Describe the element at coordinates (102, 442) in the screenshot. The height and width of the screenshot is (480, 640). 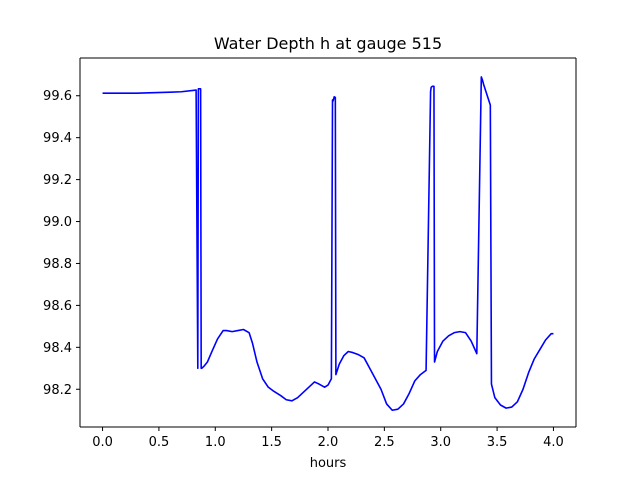
I see `x-tick-label: 0.0` at that location.